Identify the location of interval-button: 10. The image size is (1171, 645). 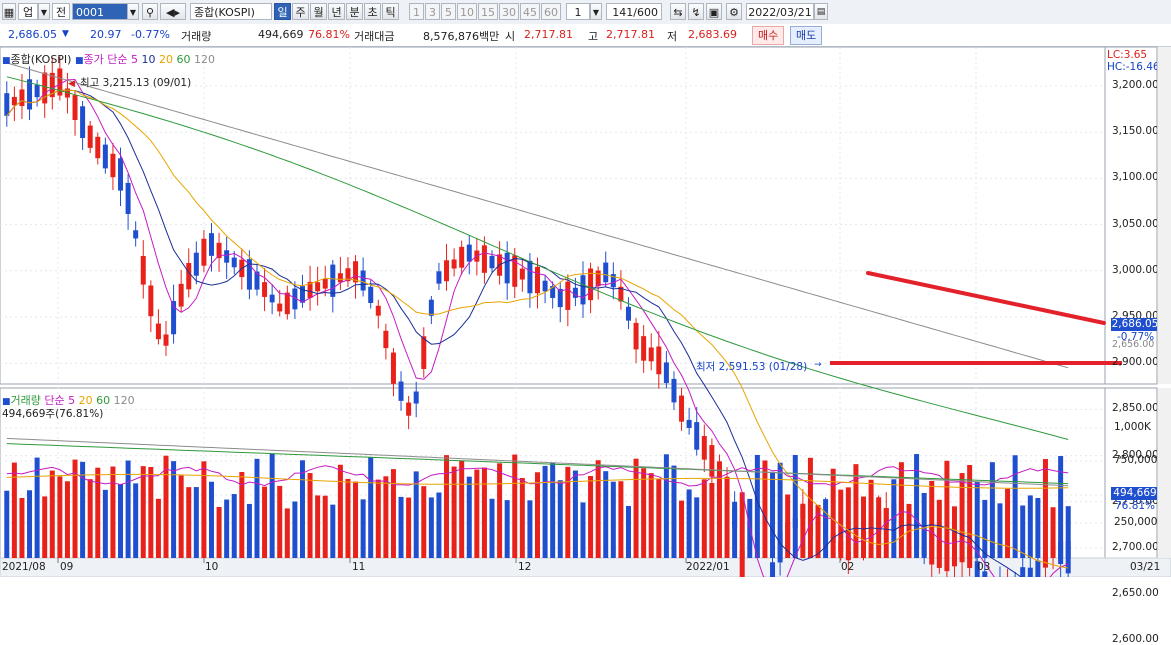
(467, 11).